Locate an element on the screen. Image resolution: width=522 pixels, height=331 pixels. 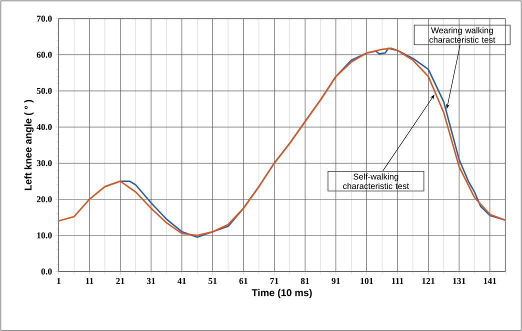
x-tick-label: 71 is located at coordinates (274, 281).